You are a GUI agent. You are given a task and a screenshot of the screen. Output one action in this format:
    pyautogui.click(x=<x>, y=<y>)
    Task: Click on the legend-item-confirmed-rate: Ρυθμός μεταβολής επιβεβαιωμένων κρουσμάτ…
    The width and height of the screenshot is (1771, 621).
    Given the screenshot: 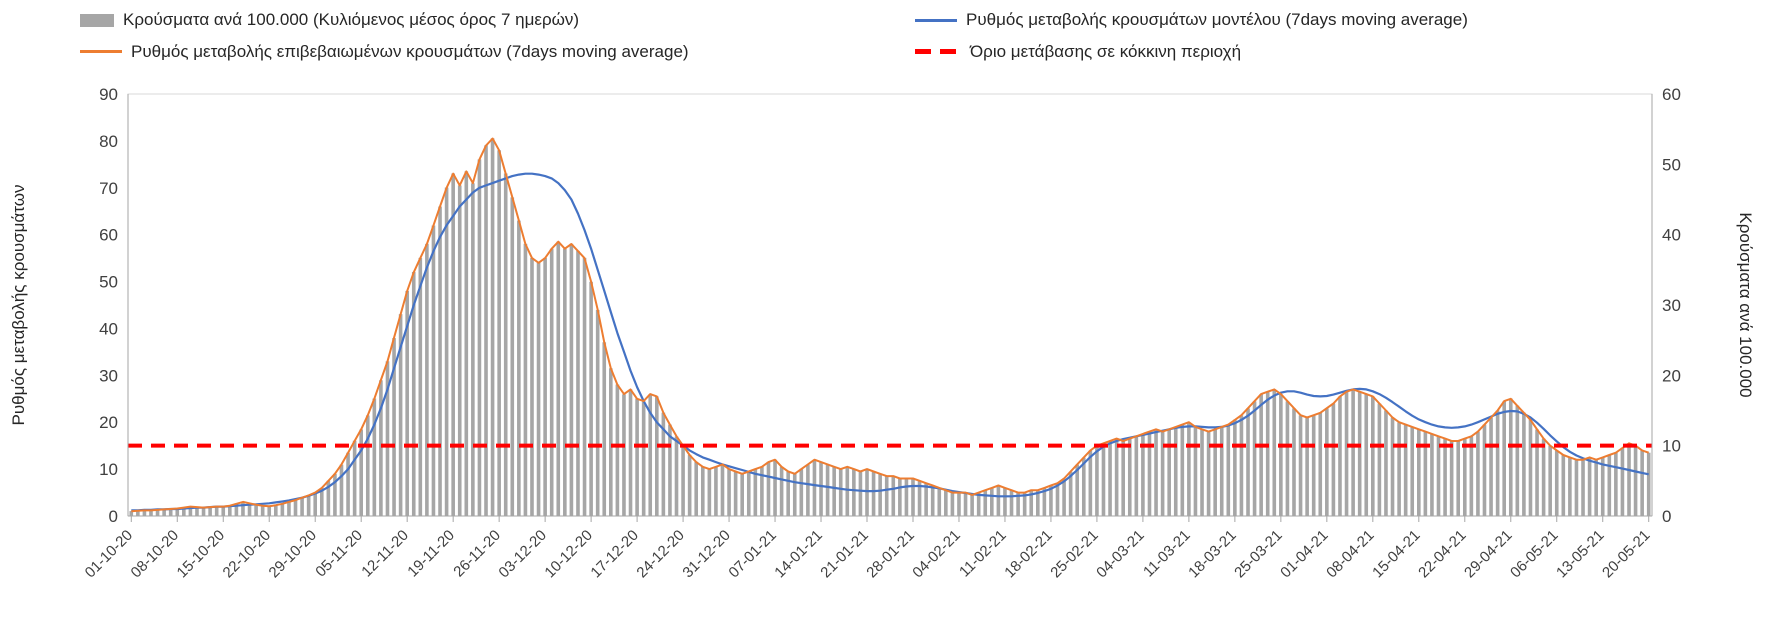 What is the action you would take?
    pyautogui.click(x=497, y=52)
    